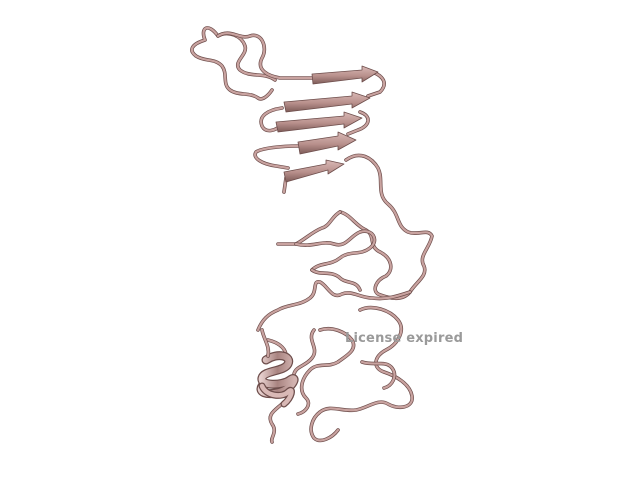 The image size is (640, 480). What do you see at coordinates (340, 374) in the screenshot?
I see `coil-lower` at bounding box center [340, 374].